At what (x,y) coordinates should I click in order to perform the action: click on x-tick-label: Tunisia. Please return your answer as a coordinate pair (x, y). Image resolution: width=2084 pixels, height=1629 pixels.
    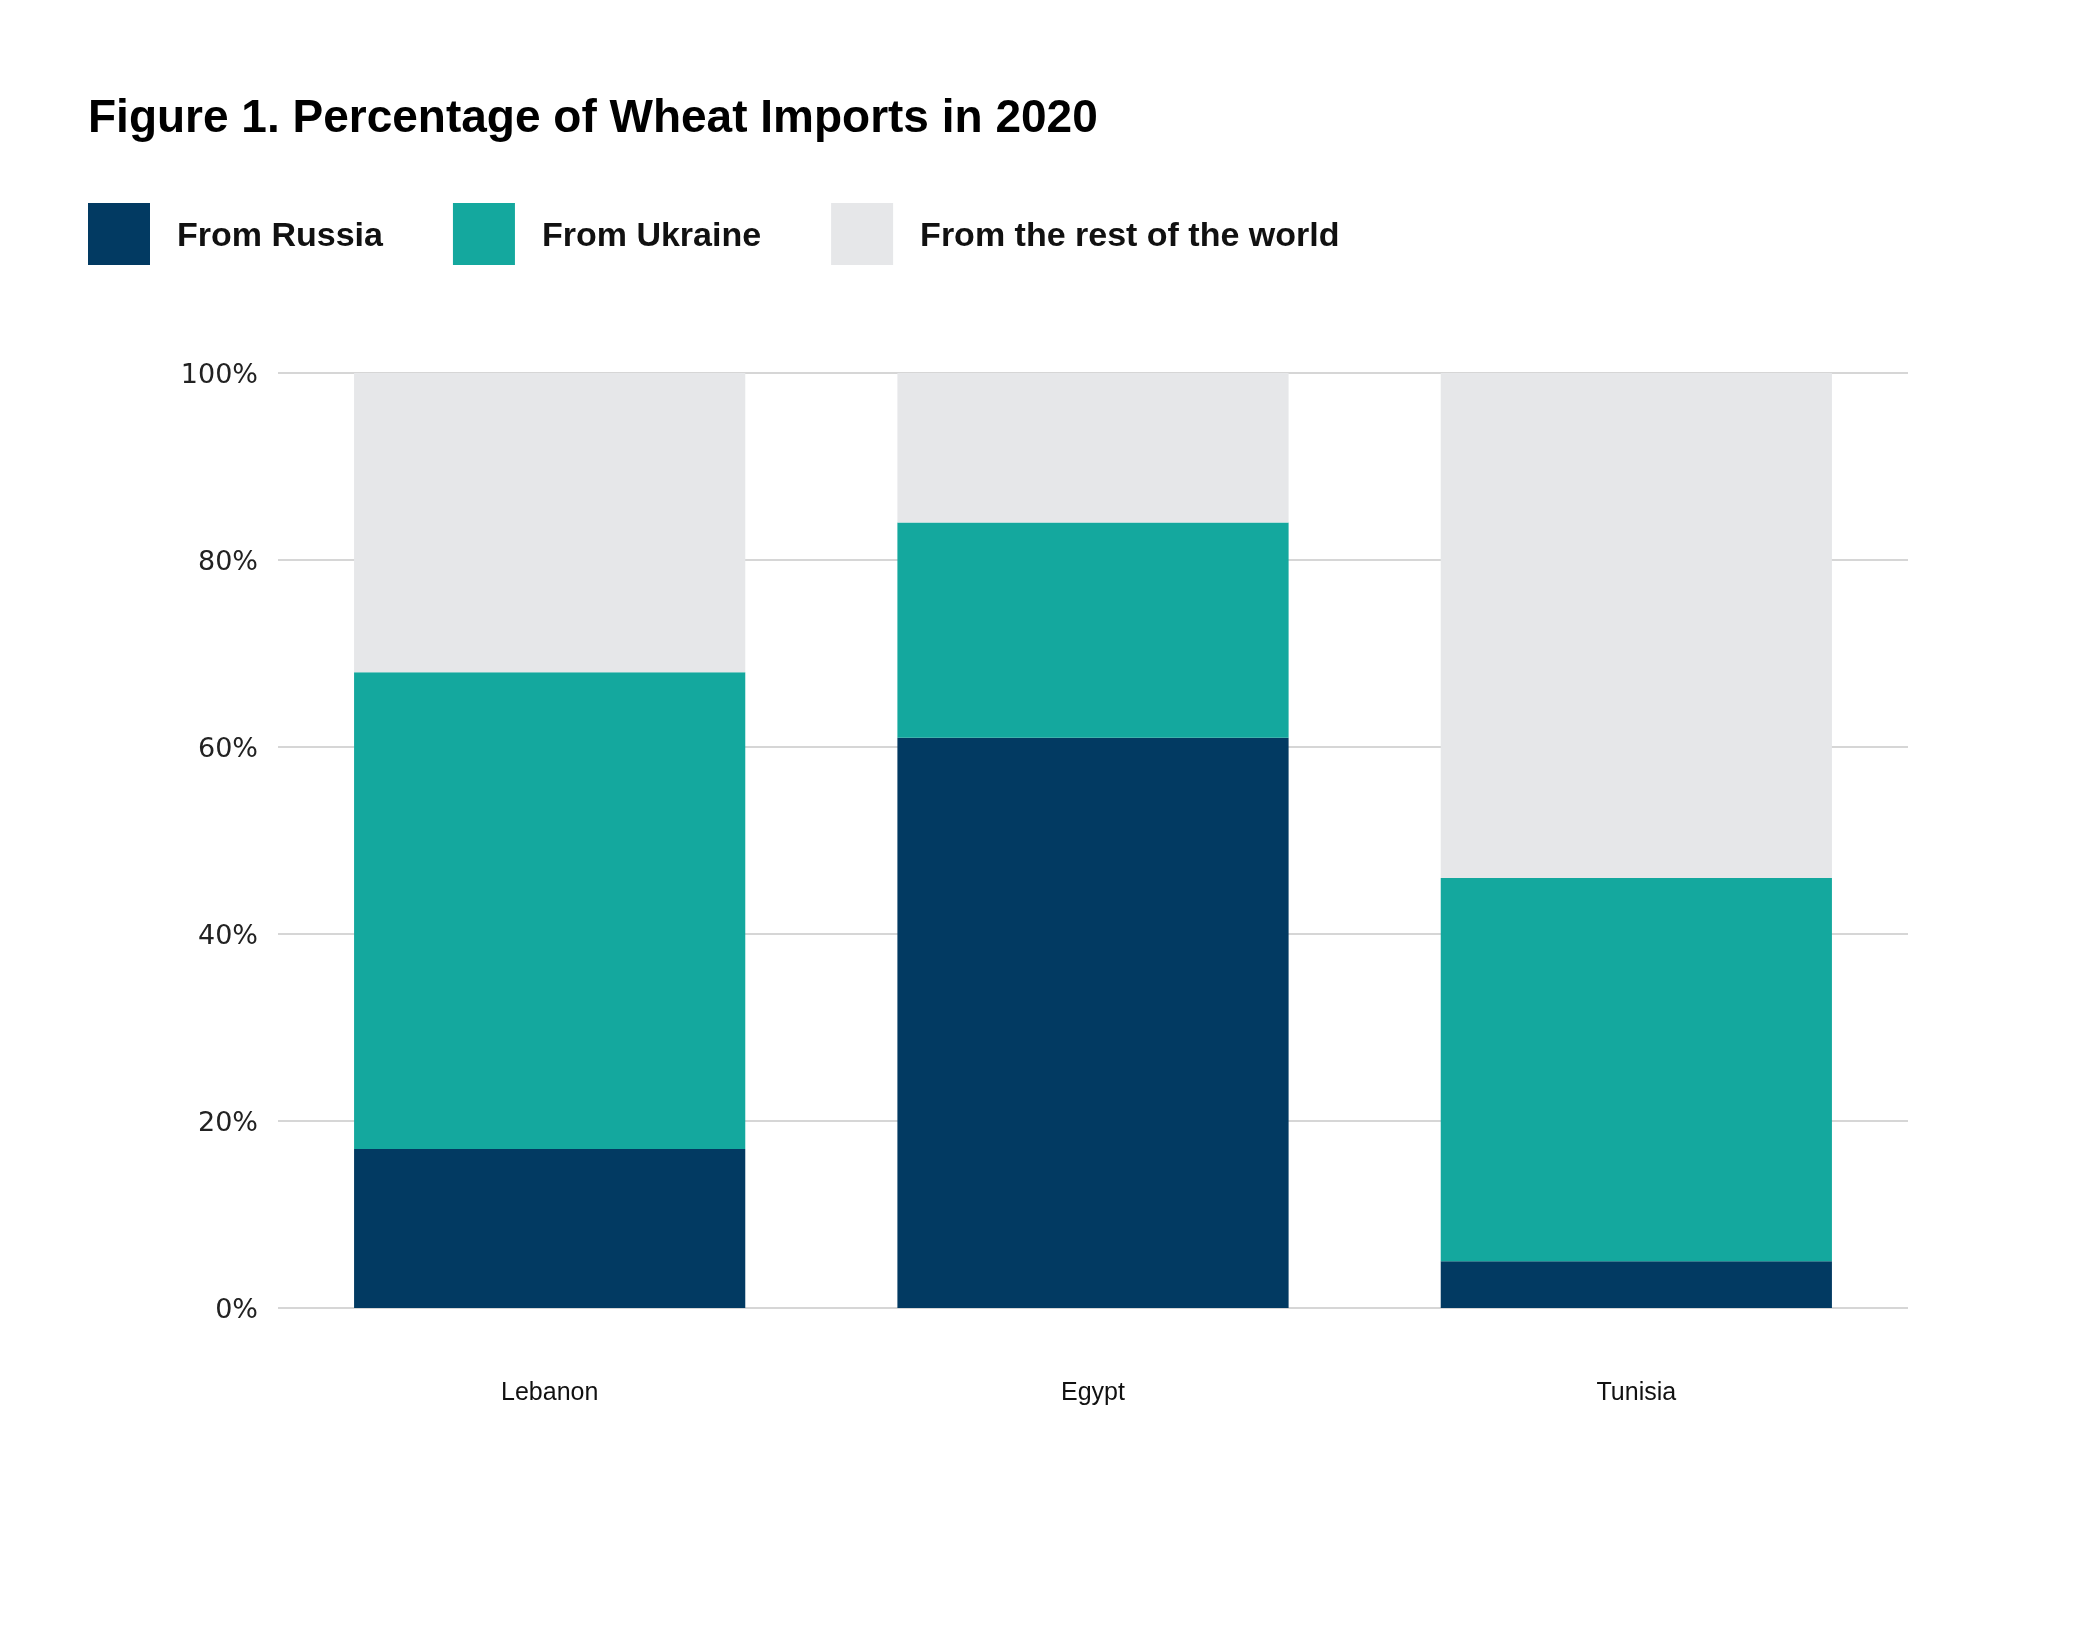
    Looking at the image, I should click on (1636, 1390).